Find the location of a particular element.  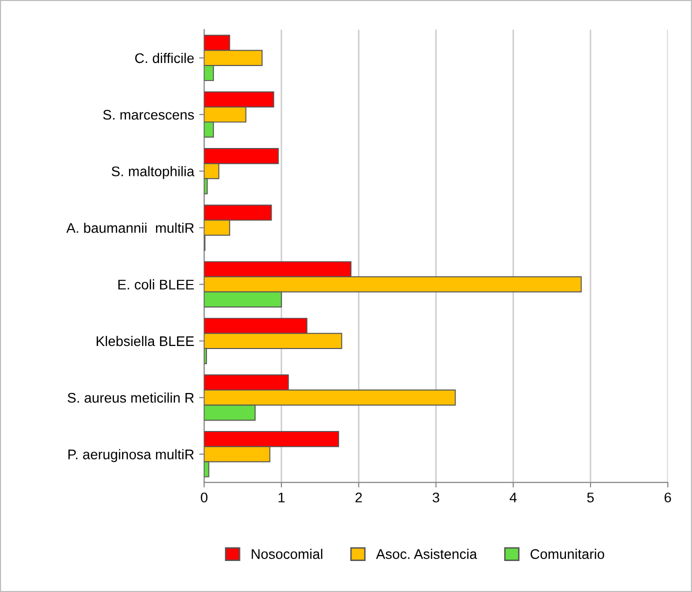

x-tick-label: 5 is located at coordinates (590, 497).